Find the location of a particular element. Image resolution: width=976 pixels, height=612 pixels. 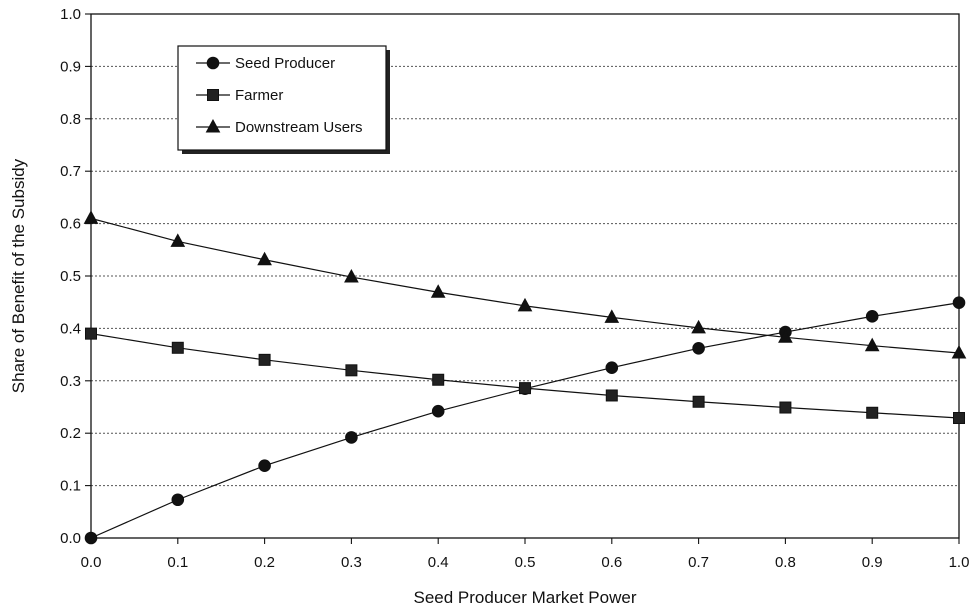

legend-item-circle: Seed Producer is located at coordinates (265, 63).